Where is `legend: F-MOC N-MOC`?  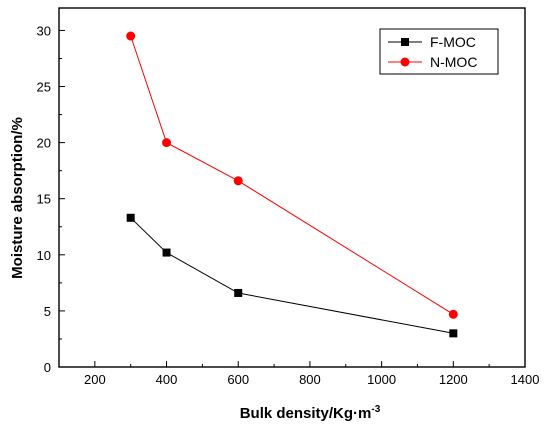 legend: F-MOC N-MOC is located at coordinates (439, 51).